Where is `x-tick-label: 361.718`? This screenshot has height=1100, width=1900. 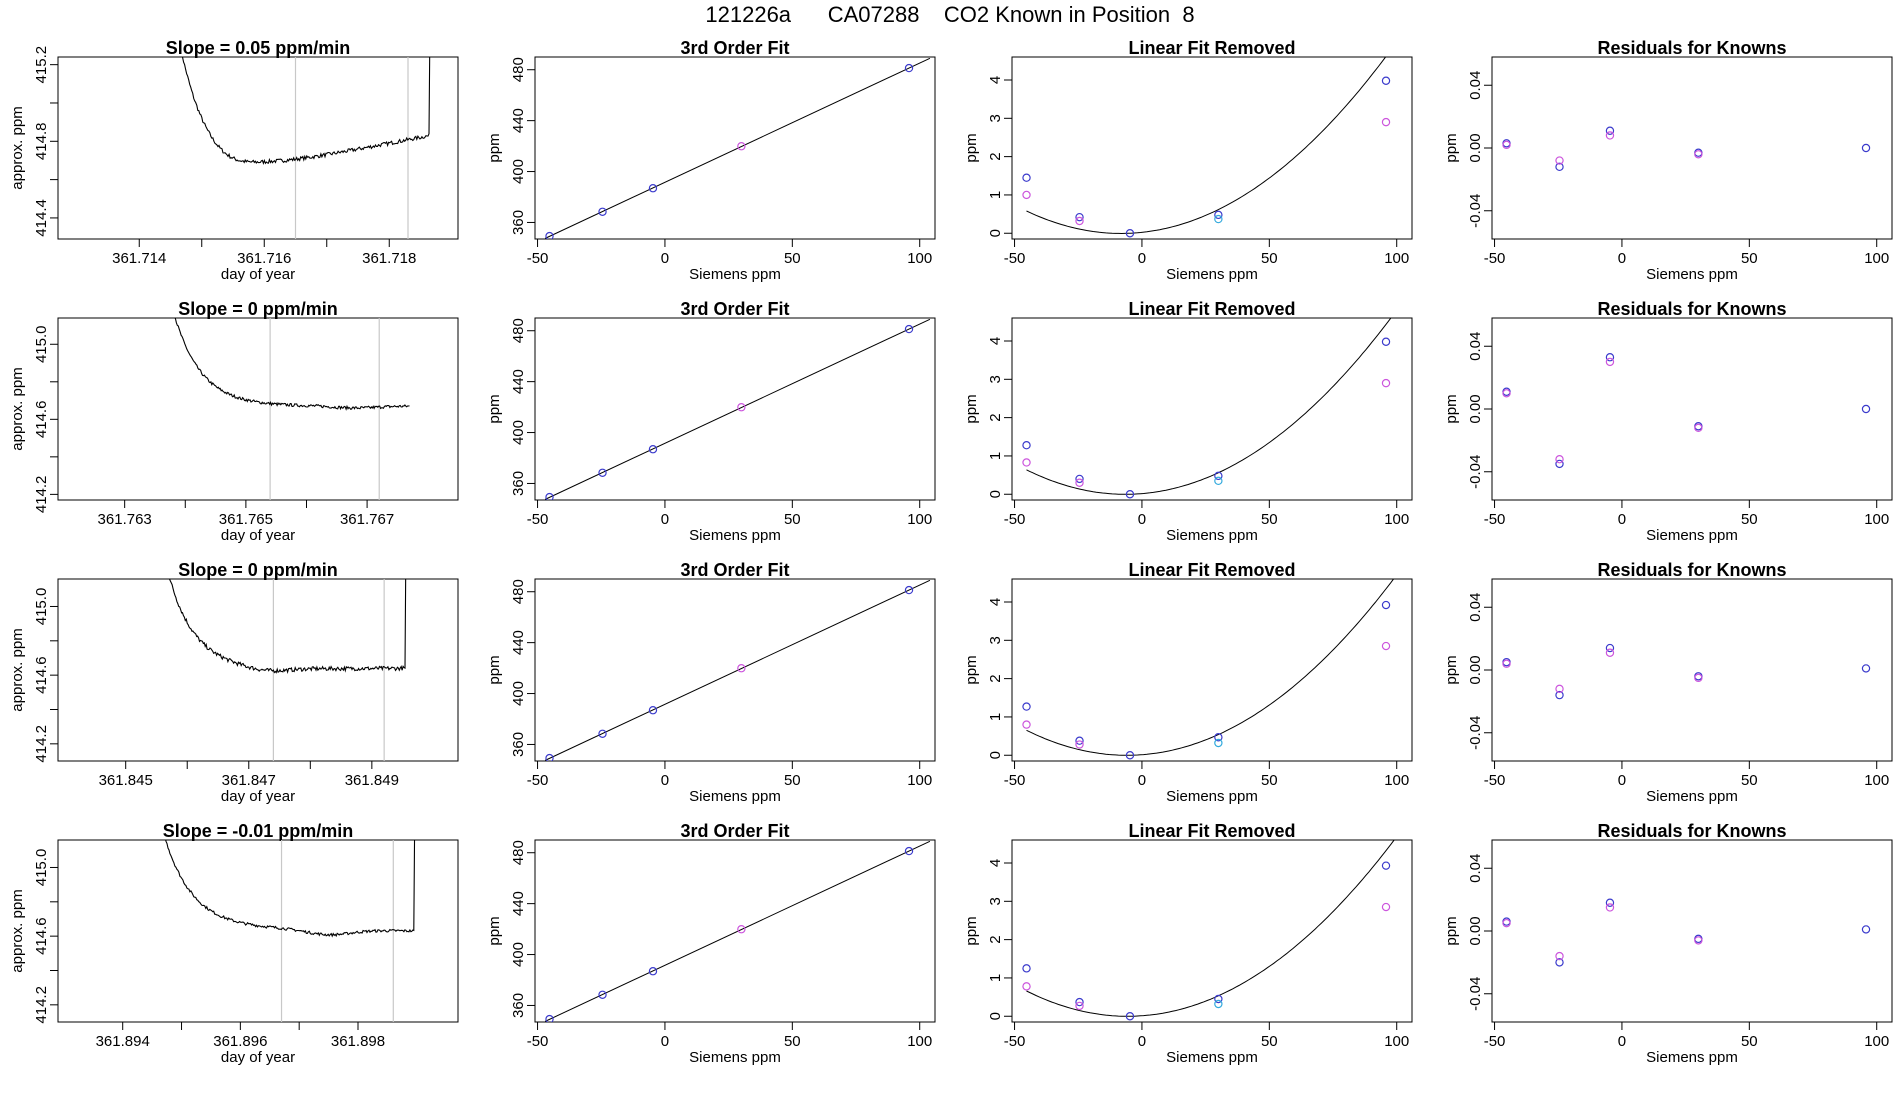
x-tick-label: 361.718 is located at coordinates (389, 258).